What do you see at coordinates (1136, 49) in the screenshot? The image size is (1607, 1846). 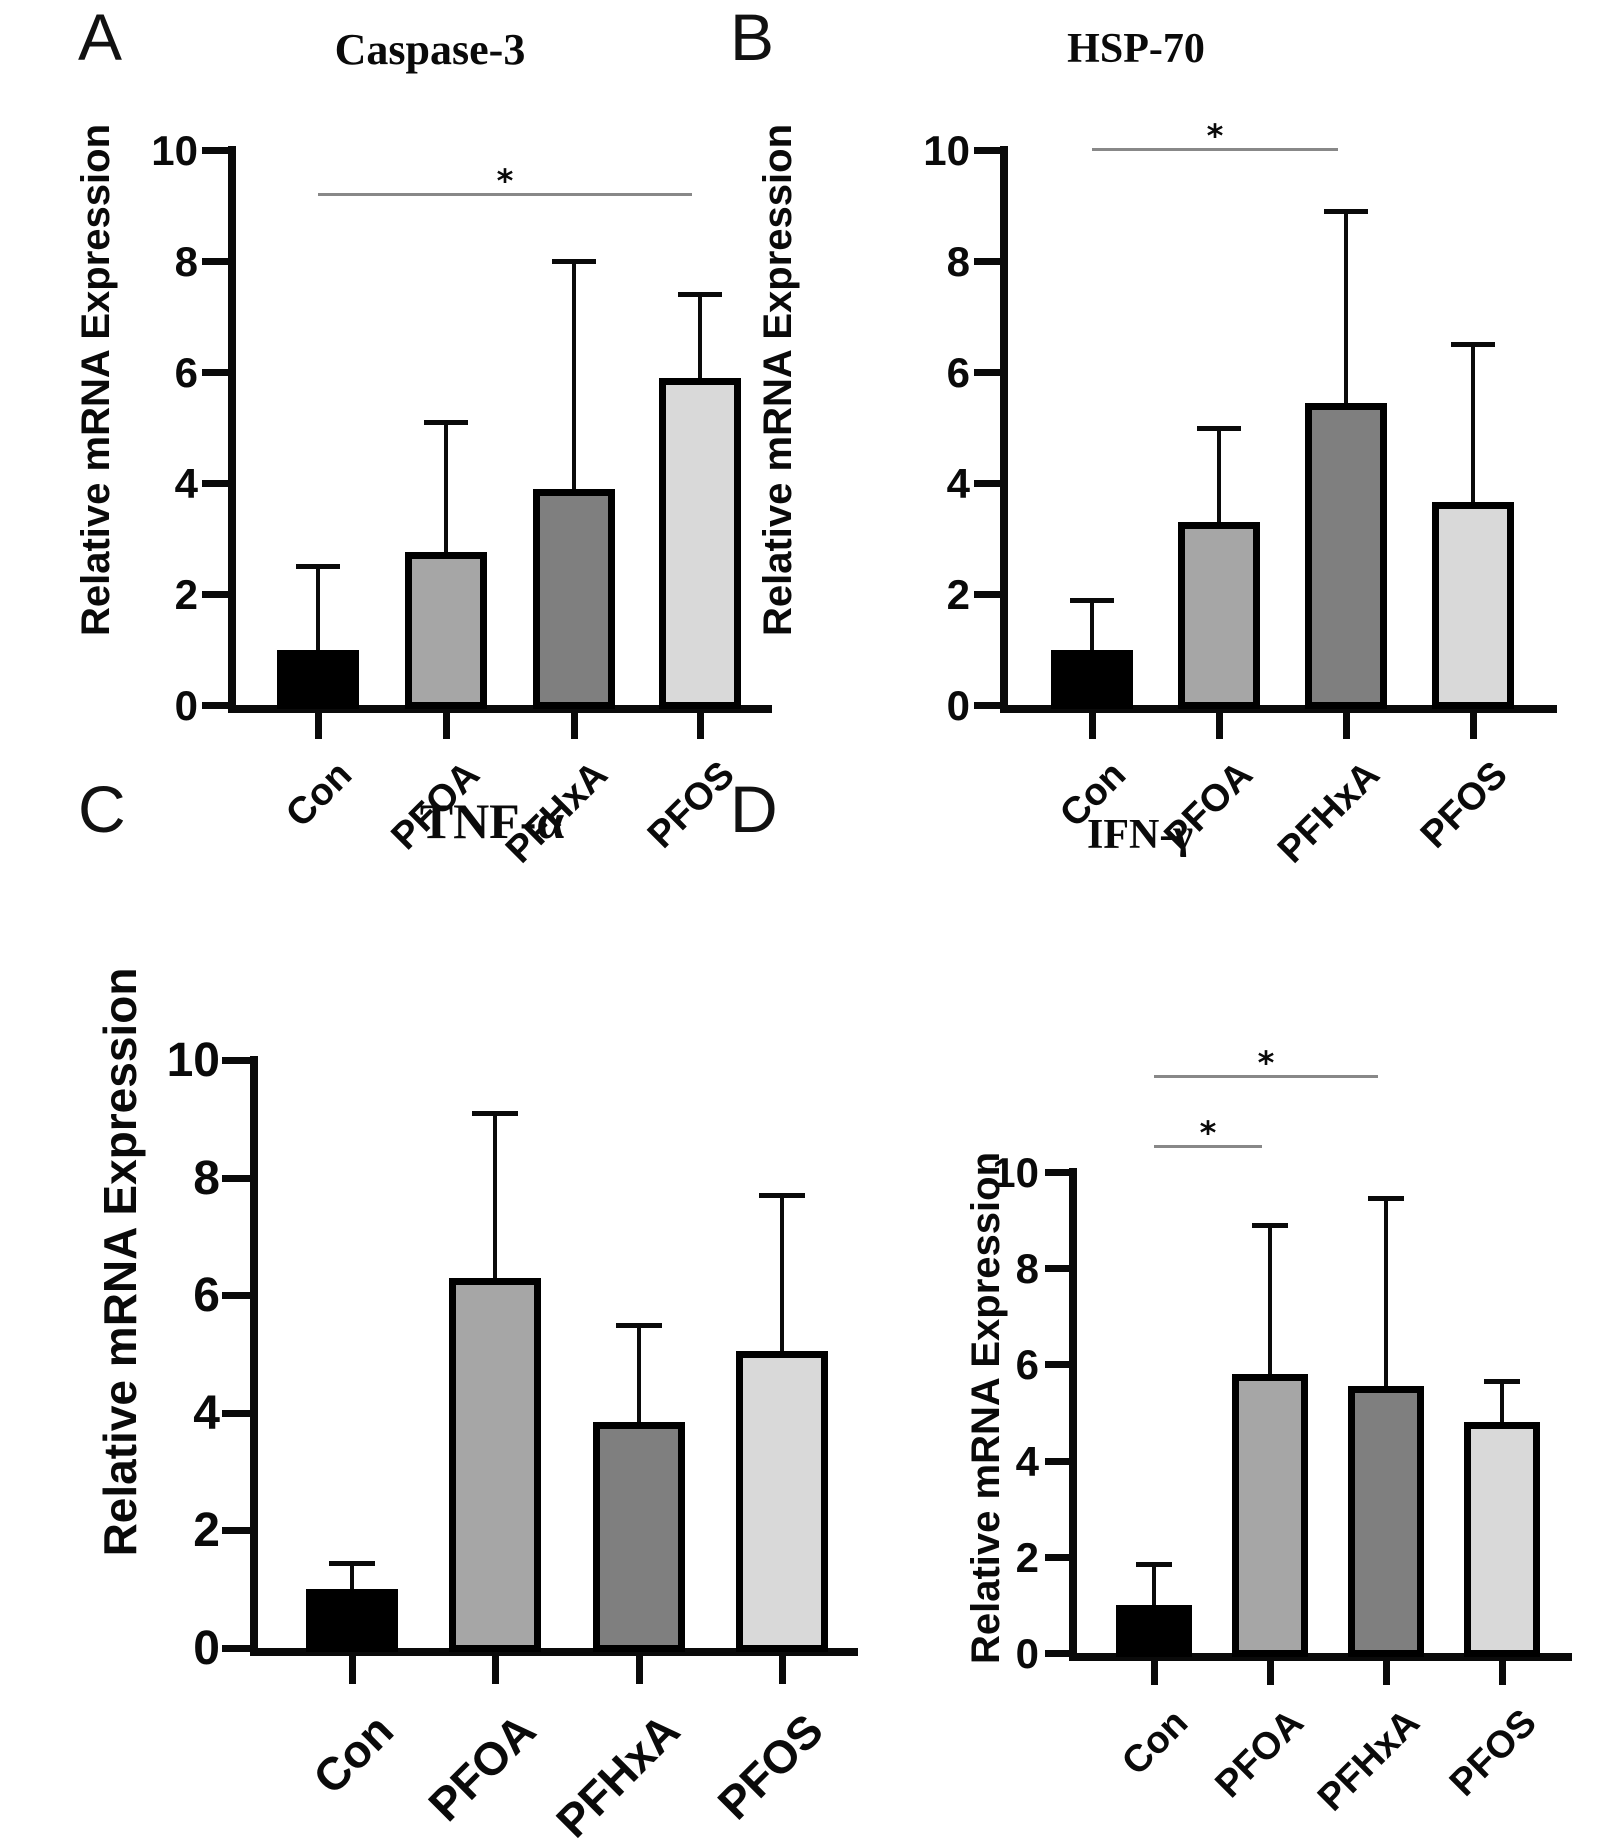 I see `panel-title-hsp-70: HSP-70` at bounding box center [1136, 49].